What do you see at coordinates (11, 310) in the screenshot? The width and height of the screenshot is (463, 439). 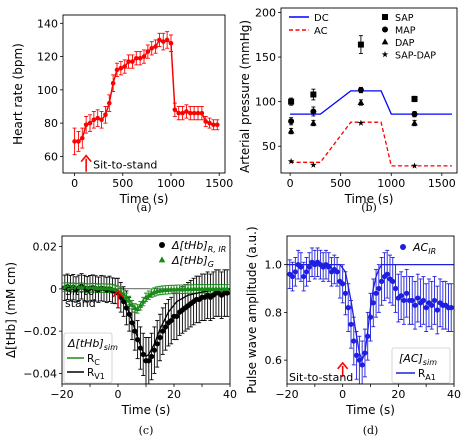 I see `y-axis-label: Δ[tHb] (mM cm)` at bounding box center [11, 310].